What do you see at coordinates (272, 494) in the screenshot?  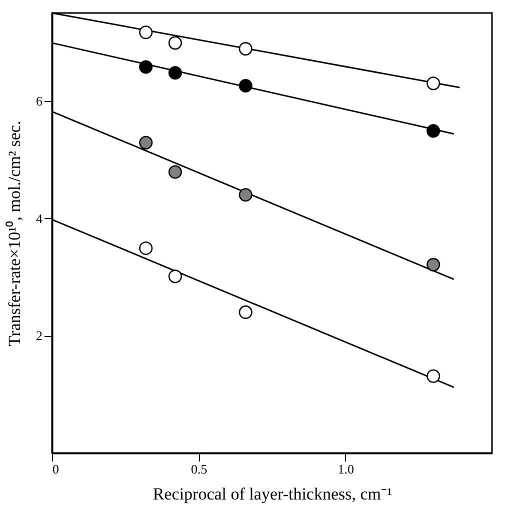 I see `x-axis-title: Reciprocal of layer-thickness, cm⁻¹` at bounding box center [272, 494].